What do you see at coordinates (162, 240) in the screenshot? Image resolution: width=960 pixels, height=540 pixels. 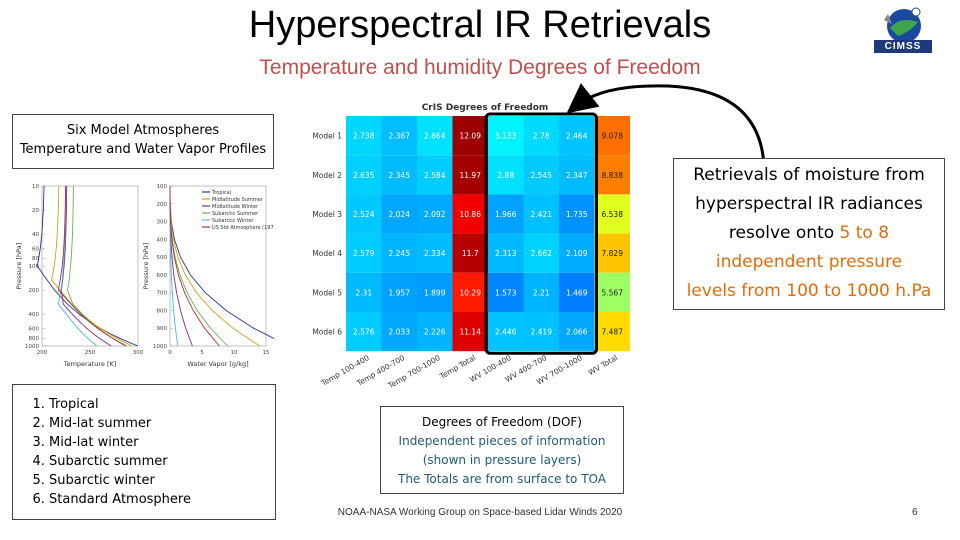 I see `wv-y-tick: 400` at bounding box center [162, 240].